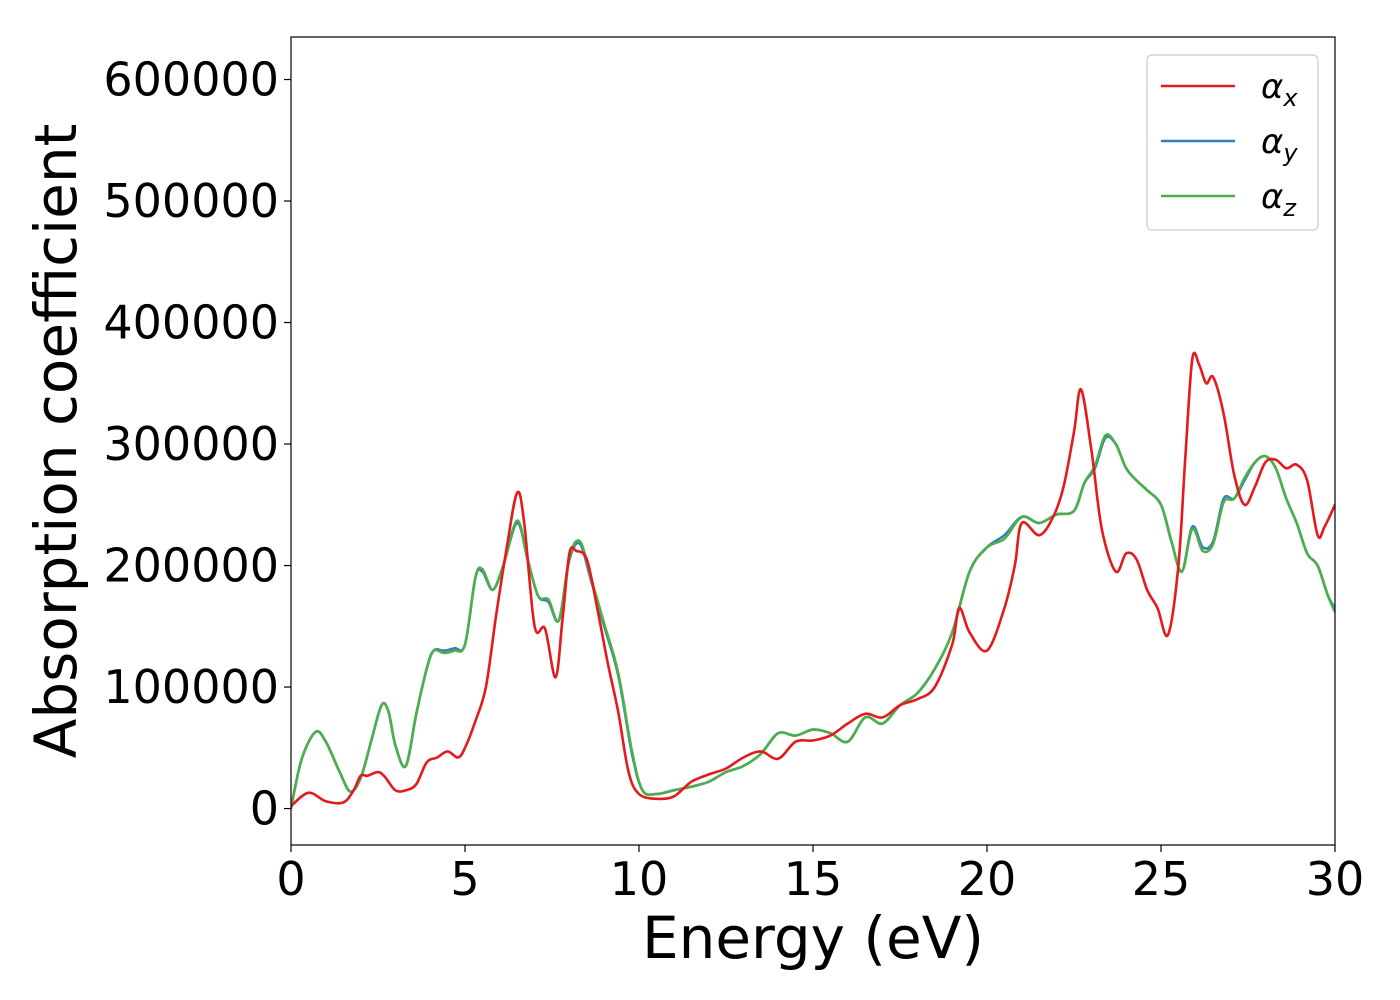  What do you see at coordinates (639, 879) in the screenshot?
I see `x-tick-label: 10` at bounding box center [639, 879].